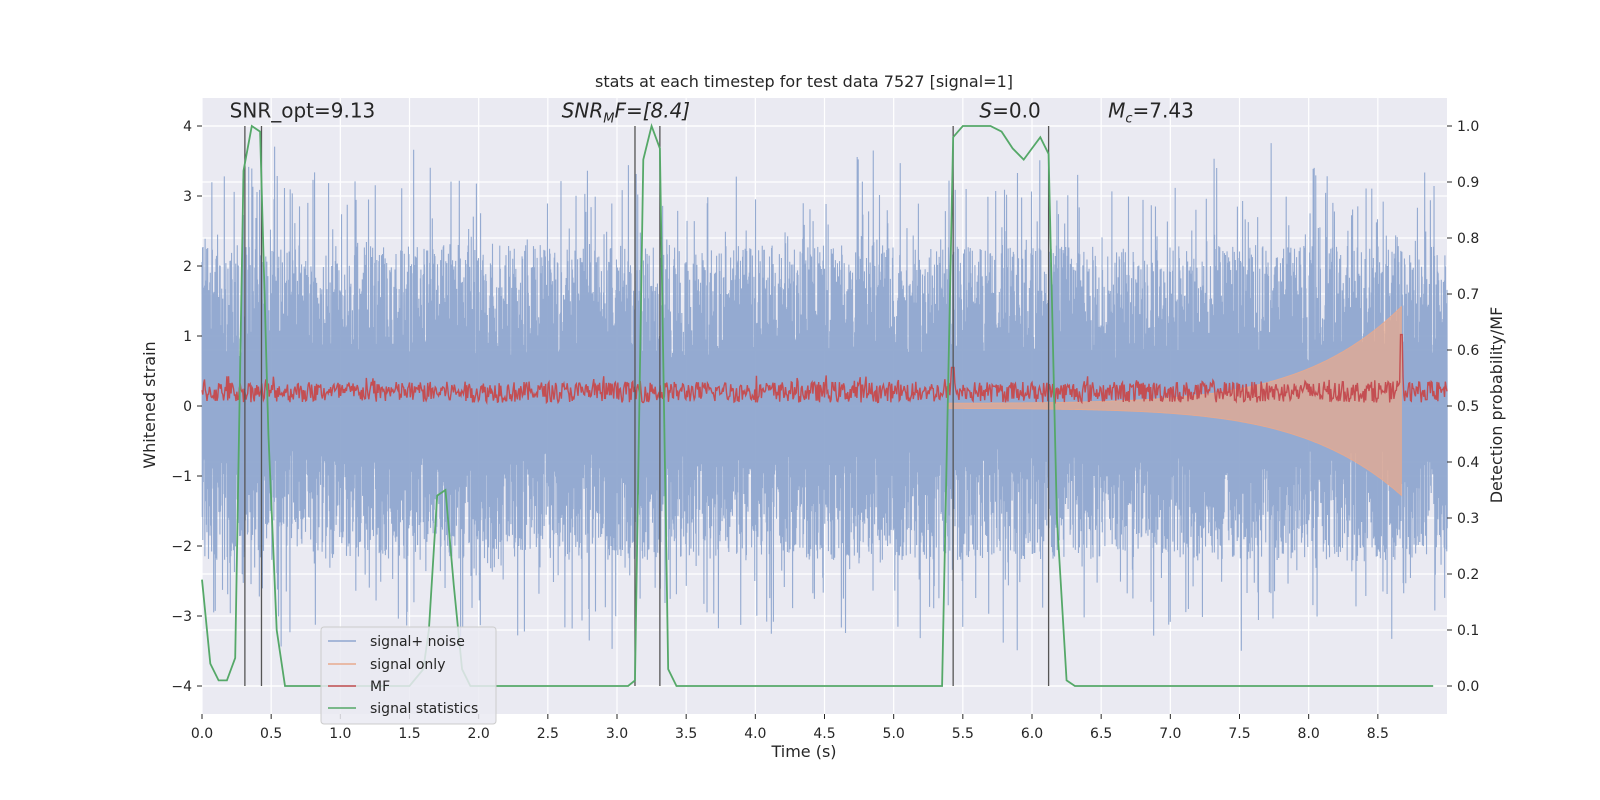 The width and height of the screenshot is (1600, 800). I want to click on y-right-tick-label-8: 0.8, so click(1468, 239).